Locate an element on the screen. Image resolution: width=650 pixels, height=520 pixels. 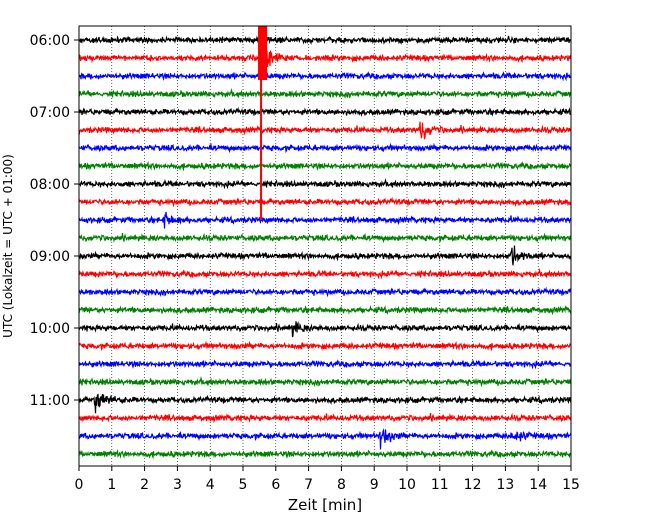
y-tick-label: 11:00 is located at coordinates (50, 401).